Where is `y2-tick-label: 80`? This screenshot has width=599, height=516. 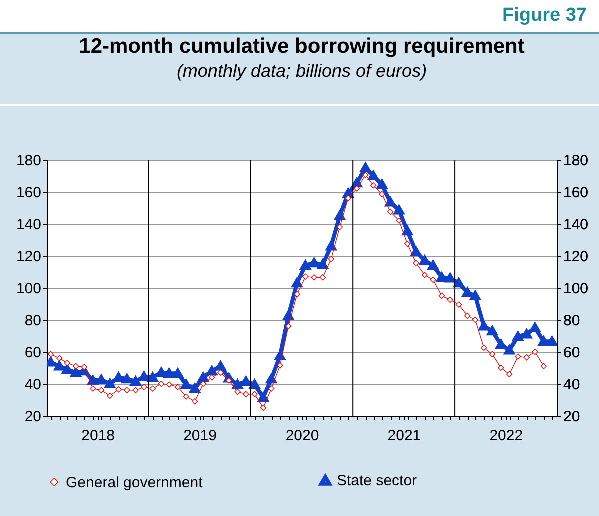
y2-tick-label: 80 is located at coordinates (572, 321).